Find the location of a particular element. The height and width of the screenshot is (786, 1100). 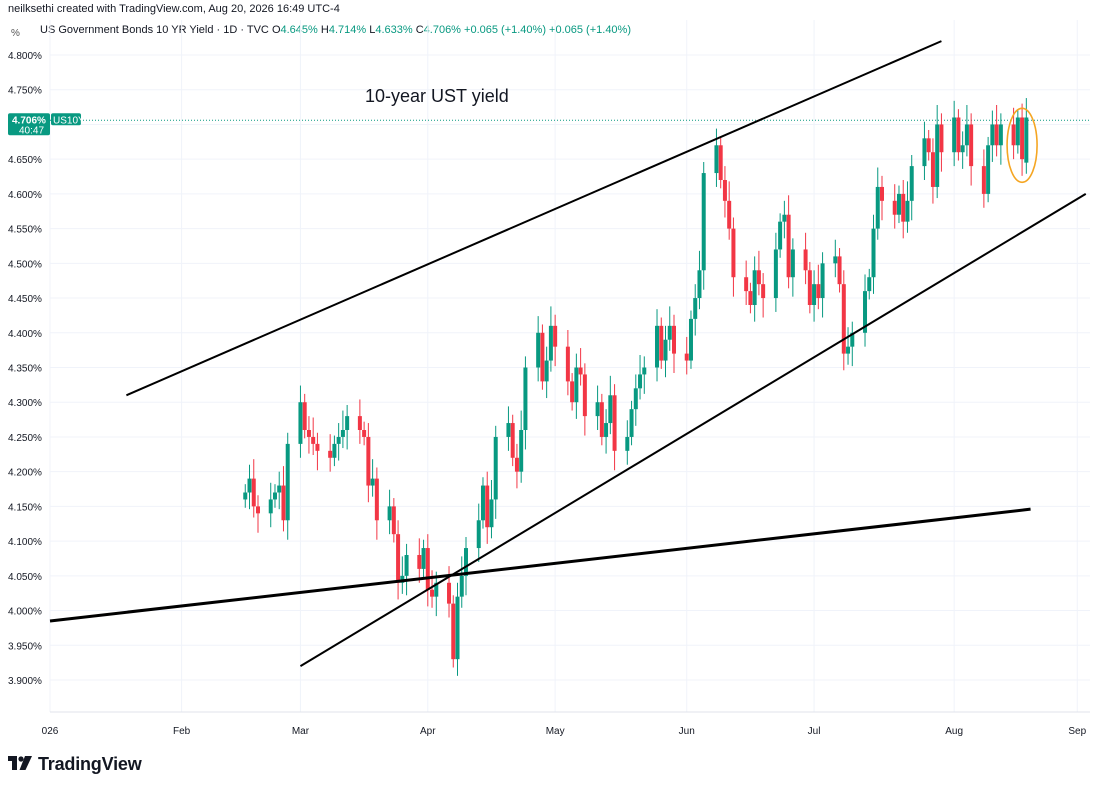

axis-unit-label: % is located at coordinates (15, 33).